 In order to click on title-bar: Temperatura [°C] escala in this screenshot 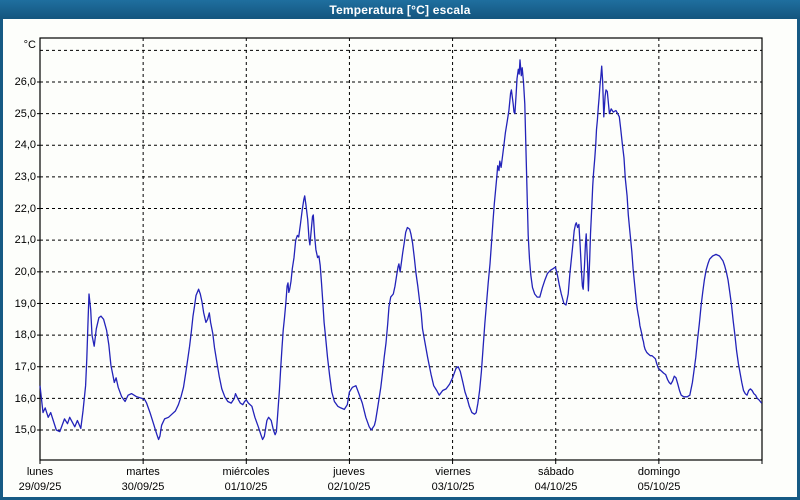, I will do `click(400, 9)`.